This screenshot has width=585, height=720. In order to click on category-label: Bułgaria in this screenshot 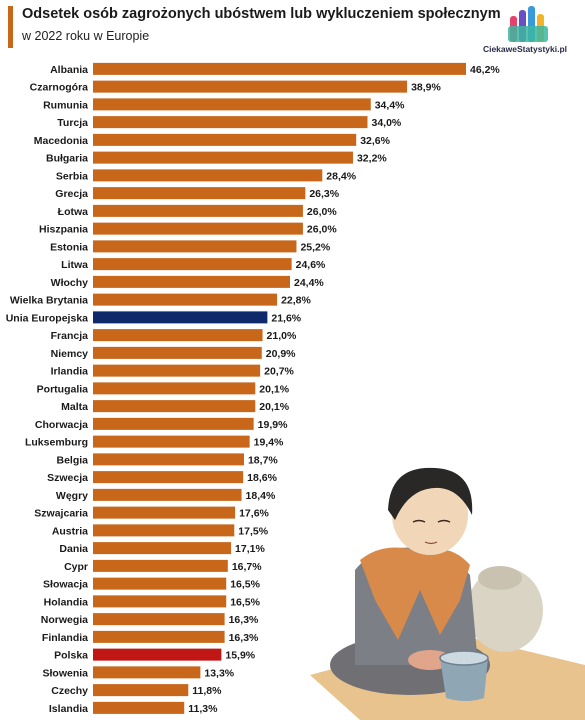, I will do `click(67, 159)`.